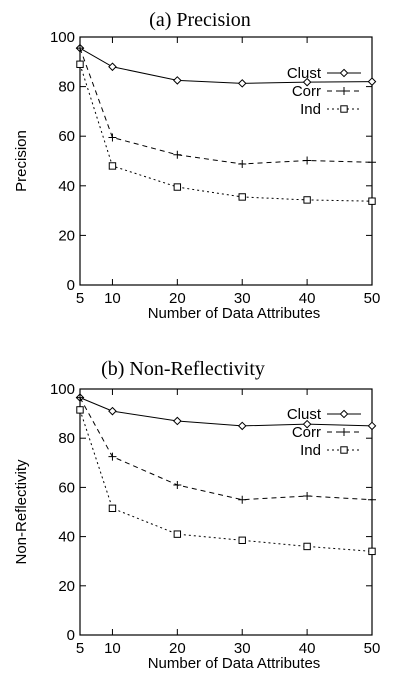 Image resolution: width=396 pixels, height=684 pixels. I want to click on y-axis-label: Precision, so click(21, 161).